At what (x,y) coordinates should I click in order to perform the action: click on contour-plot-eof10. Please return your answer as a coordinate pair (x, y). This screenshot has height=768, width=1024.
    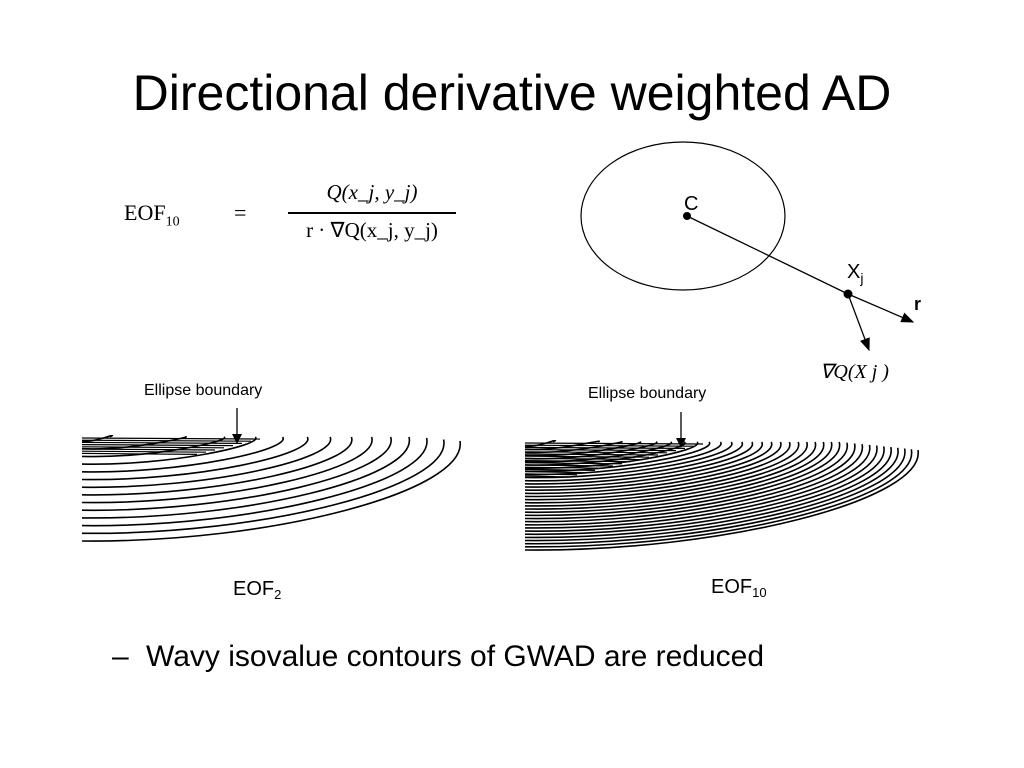
    Looking at the image, I should click on (721, 495).